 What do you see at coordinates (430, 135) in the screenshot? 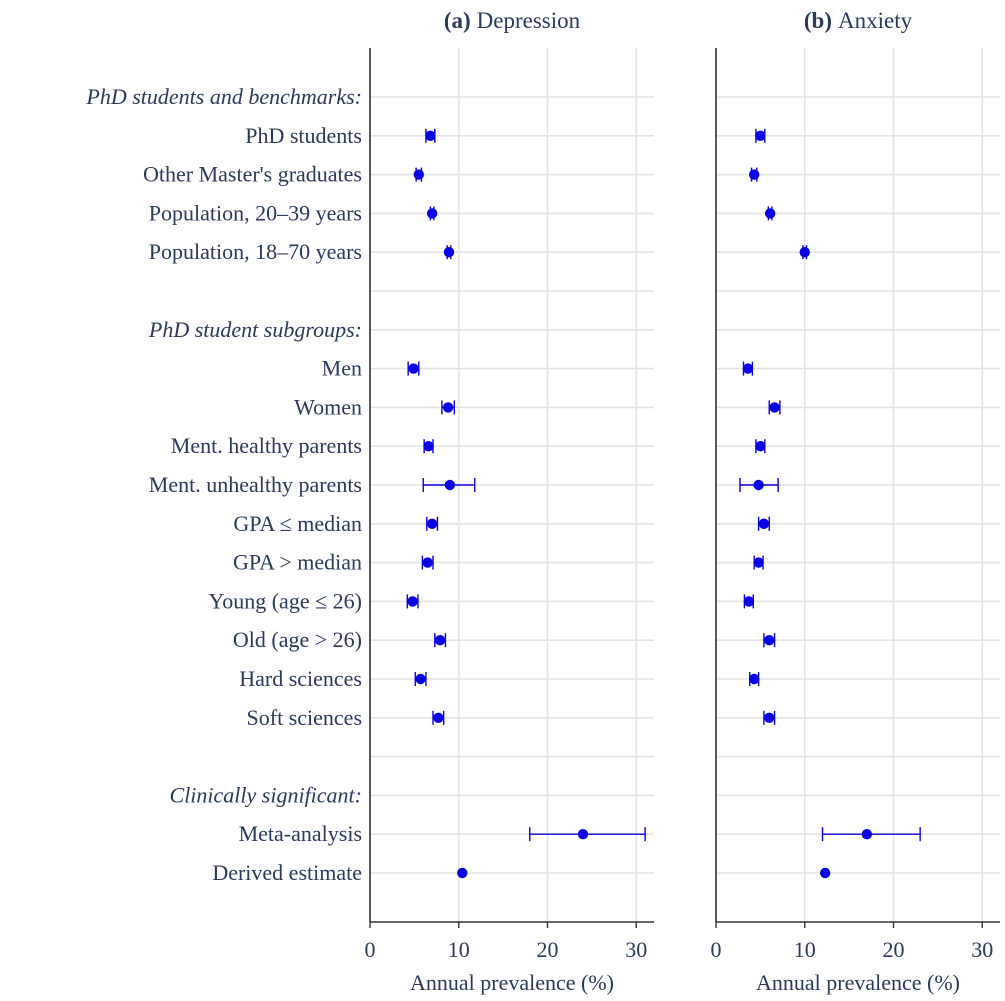
I see `depression-point-phd-students` at bounding box center [430, 135].